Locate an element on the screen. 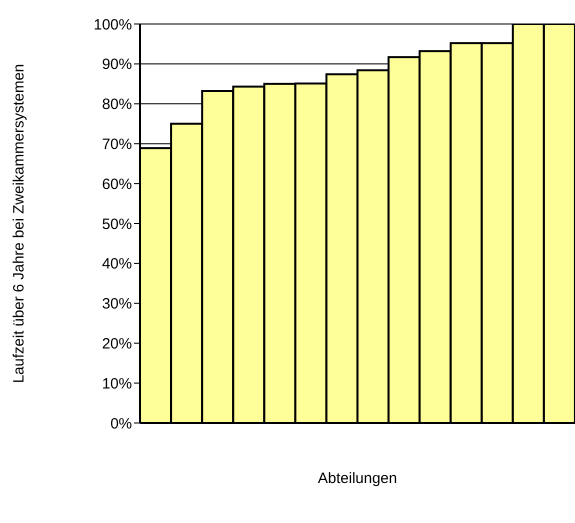 The height and width of the screenshot is (523, 575). y-tick-label: 10% is located at coordinates (117, 383).